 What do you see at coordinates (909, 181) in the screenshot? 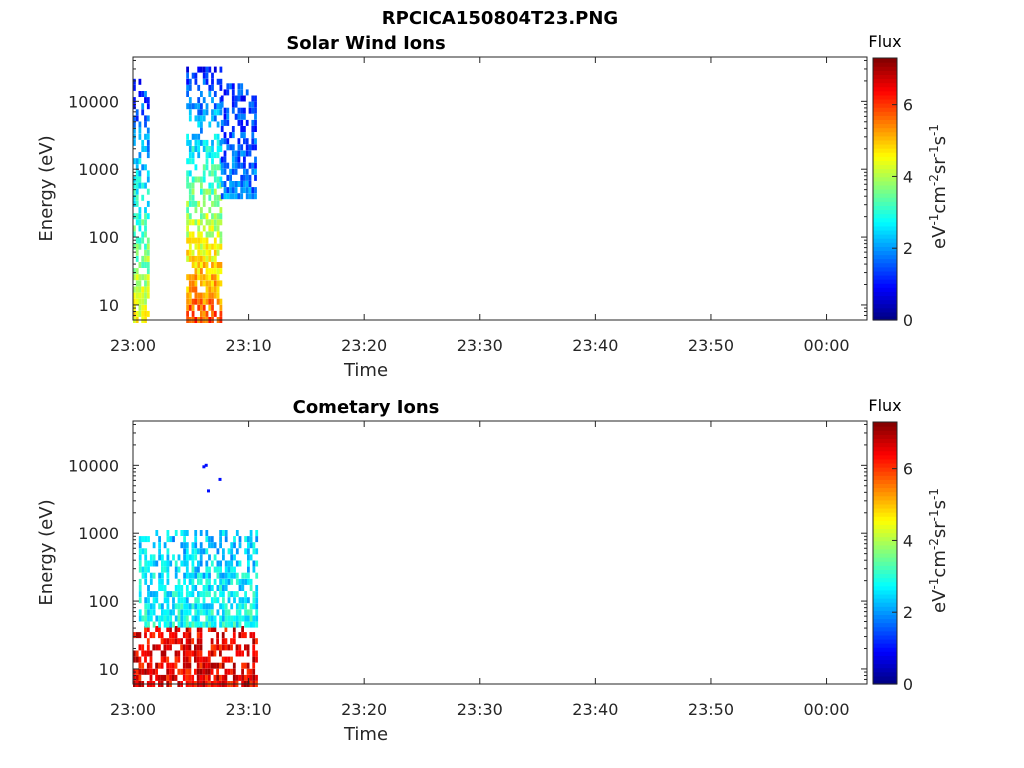
I see `colorbar: 0 2 4 6 Flux eV-1cm-2sr-1s-1` at bounding box center [909, 181].